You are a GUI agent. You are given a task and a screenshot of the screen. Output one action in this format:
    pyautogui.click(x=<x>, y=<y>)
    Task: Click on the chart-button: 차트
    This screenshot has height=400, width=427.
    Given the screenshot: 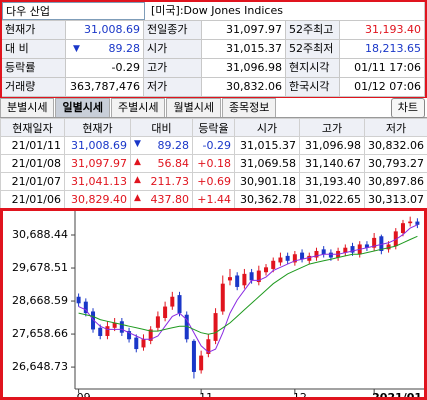 What is the action you would take?
    pyautogui.click(x=407, y=108)
    